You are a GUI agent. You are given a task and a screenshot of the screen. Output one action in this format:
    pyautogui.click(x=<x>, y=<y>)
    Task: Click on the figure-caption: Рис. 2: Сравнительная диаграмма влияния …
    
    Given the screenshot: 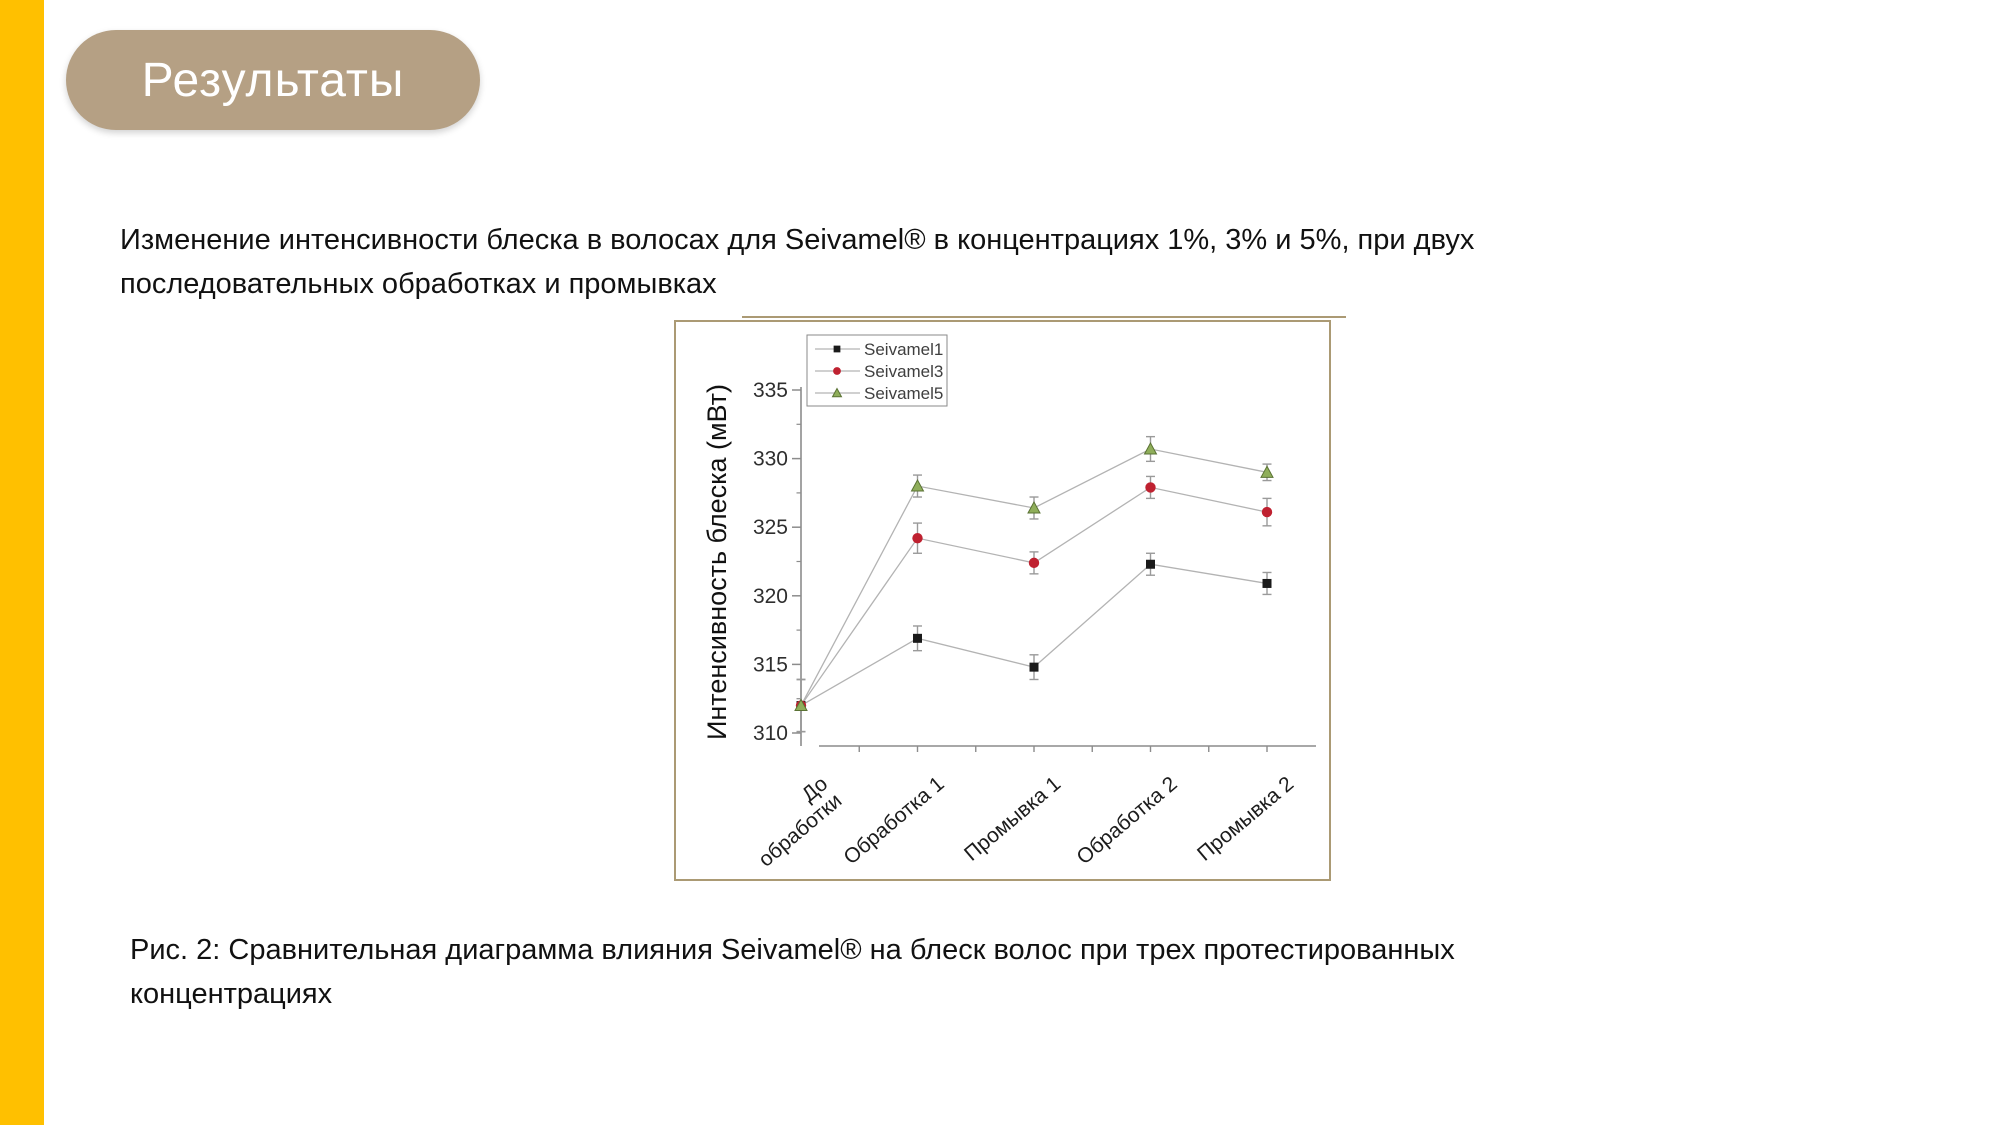 What is the action you would take?
    pyautogui.click(x=792, y=972)
    